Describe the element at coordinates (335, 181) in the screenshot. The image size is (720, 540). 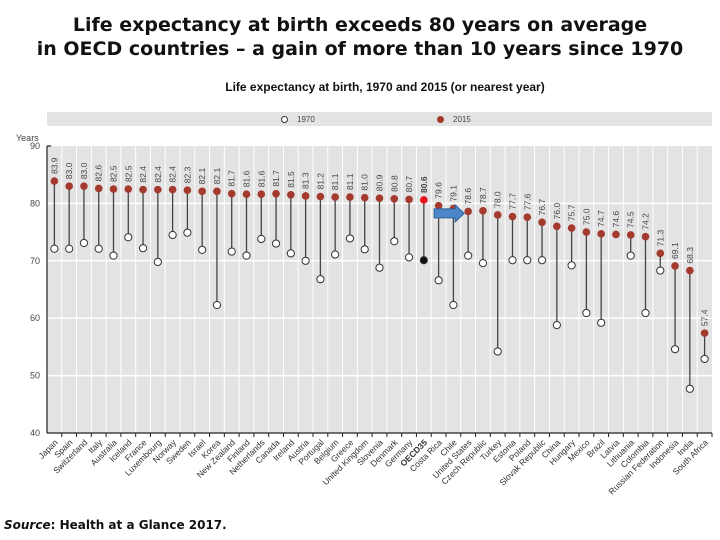
I see `value-label-2015-19: 81.1` at that location.